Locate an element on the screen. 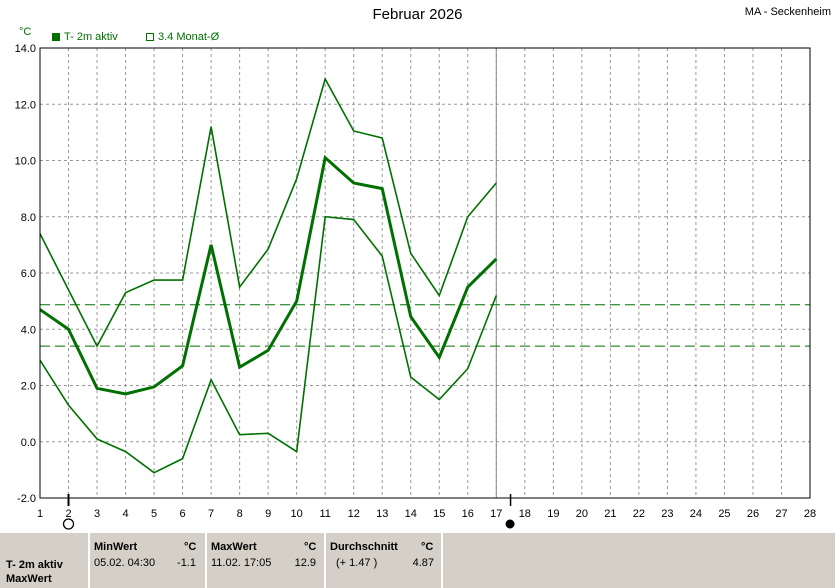 Image resolution: width=835 pixels, height=588 pixels. x-tick-label: 28 is located at coordinates (810, 514).